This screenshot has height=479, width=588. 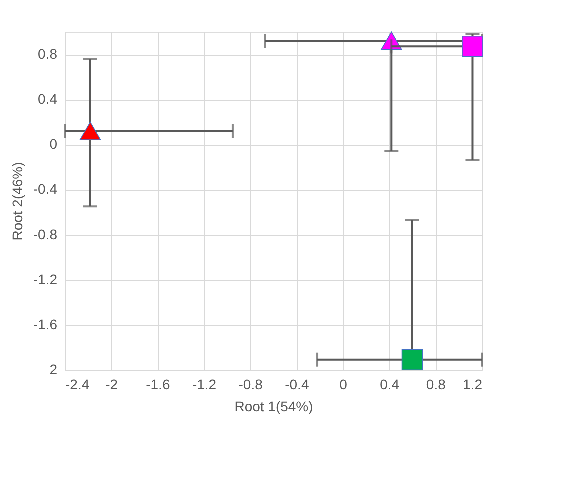 What do you see at coordinates (473, 384) in the screenshot?
I see `x-tick-label: 1.2` at bounding box center [473, 384].